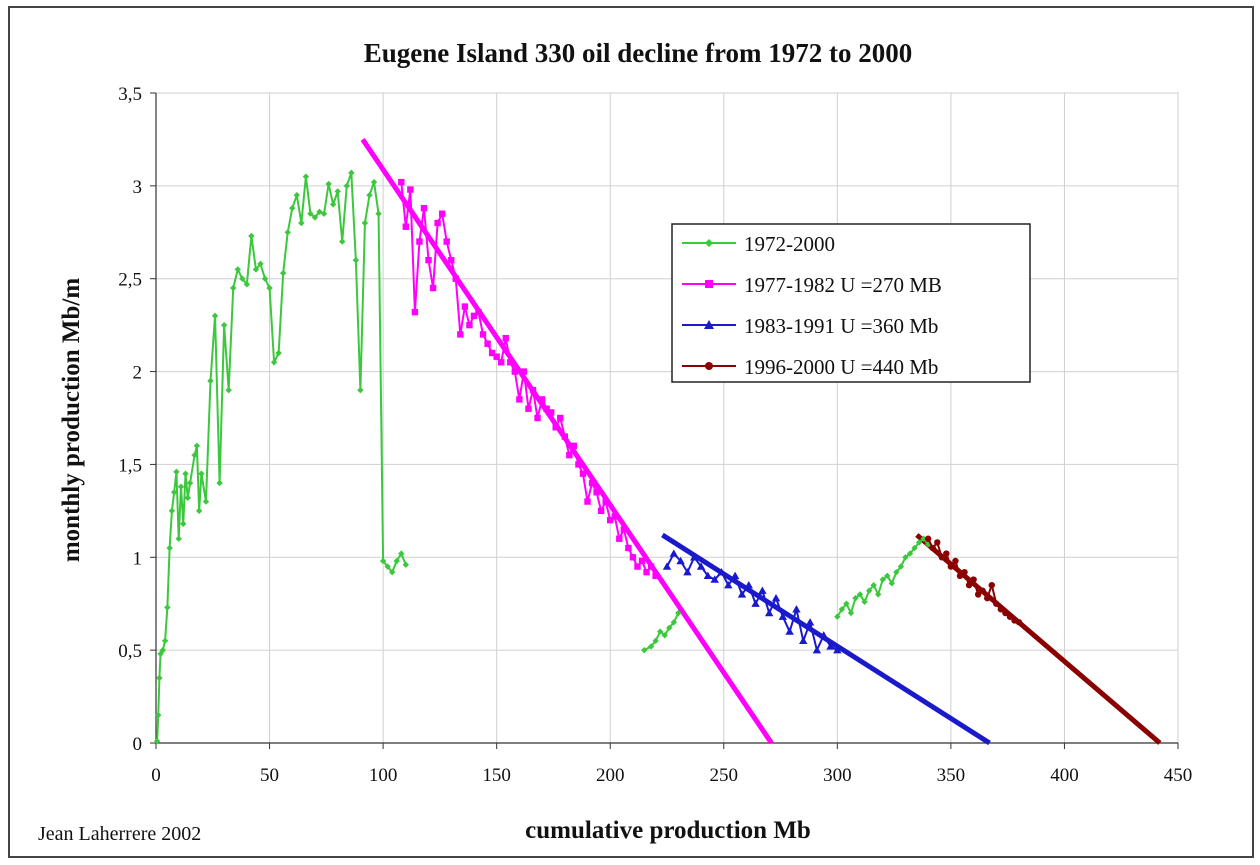  Describe the element at coordinates (843, 285) in the screenshot. I see `legend-label: 1977-1982 U =270 MB` at that location.